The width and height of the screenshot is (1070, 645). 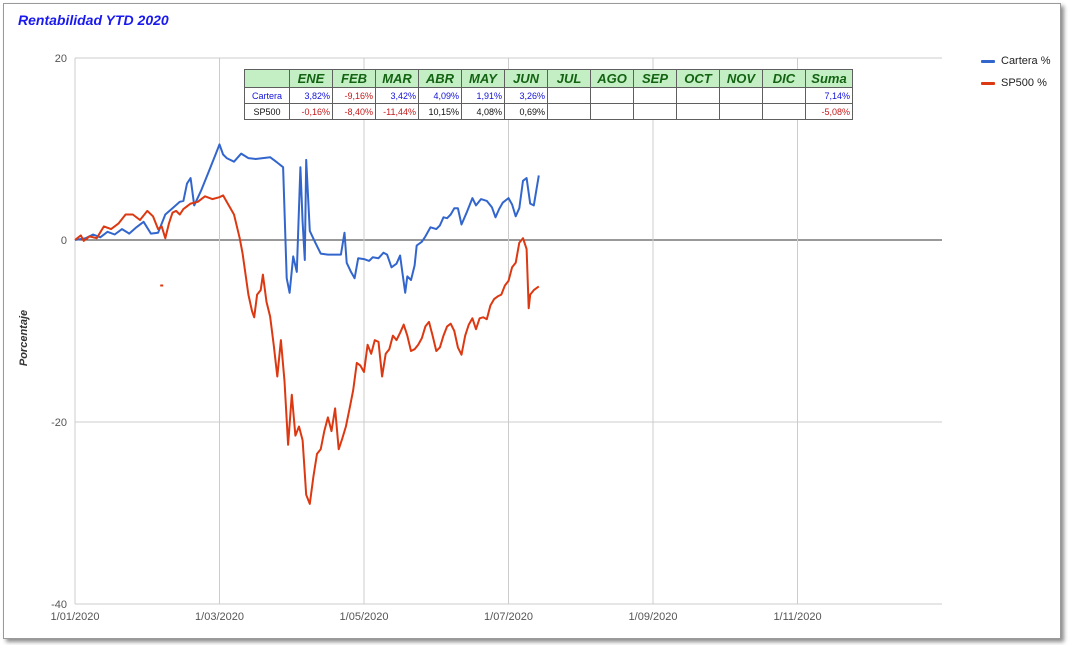 What do you see at coordinates (526, 78) in the screenshot?
I see `month-header: JUN` at bounding box center [526, 78].